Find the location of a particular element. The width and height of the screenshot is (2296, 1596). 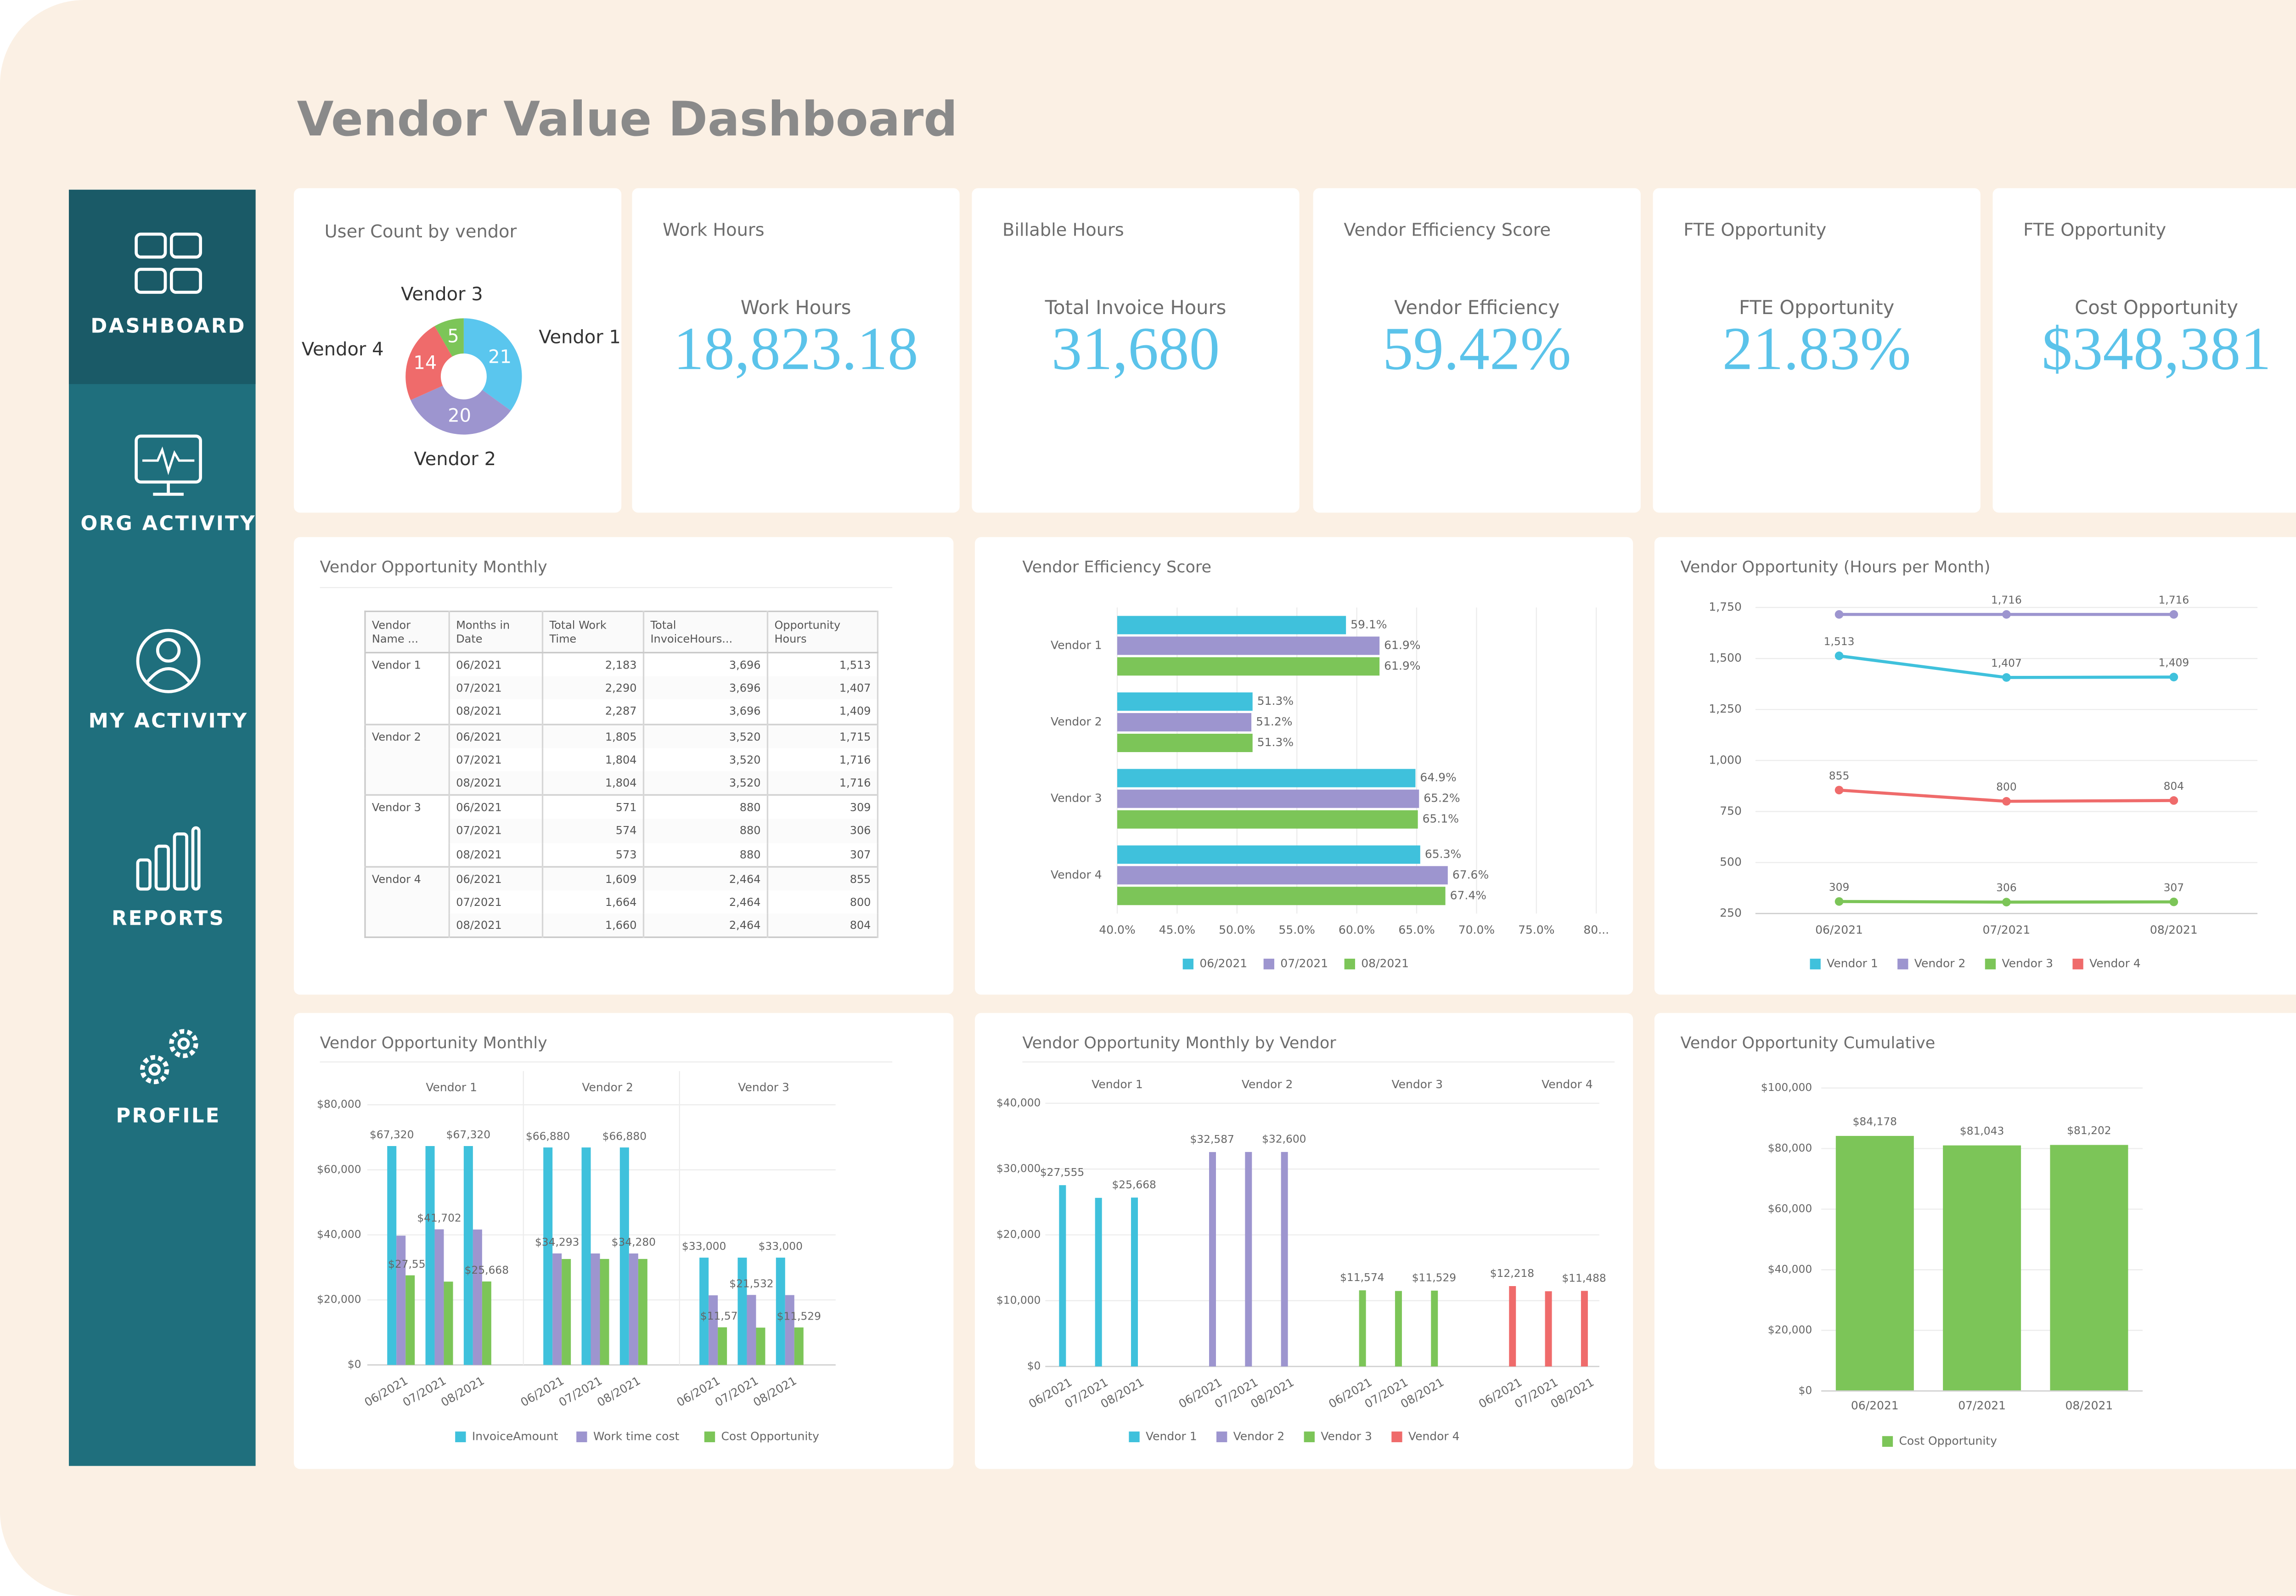

y-tick-label: 1,500 is located at coordinates (1726, 657).